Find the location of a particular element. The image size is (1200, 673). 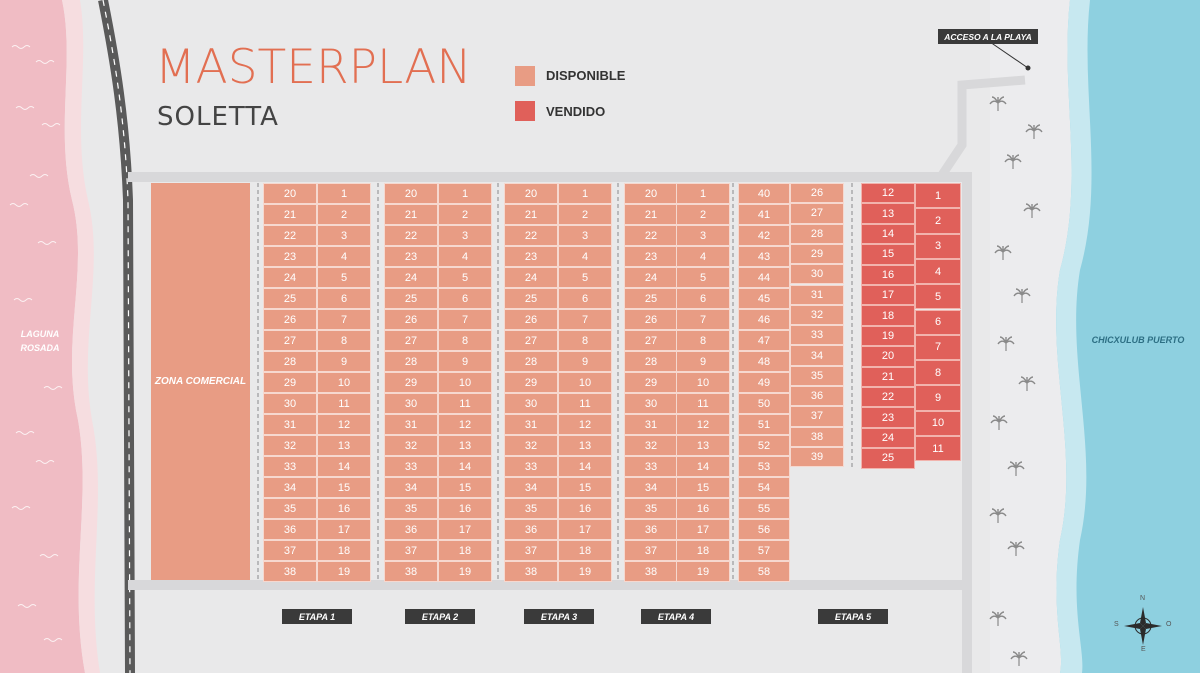

vendido-lot-1: 1 is located at coordinates (938, 196).